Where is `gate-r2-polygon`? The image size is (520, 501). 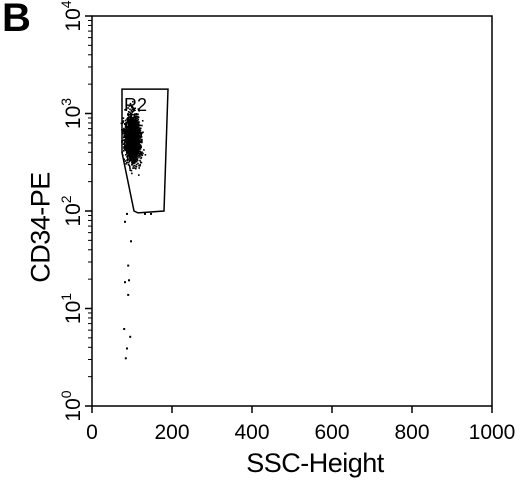
gate-r2-polygon is located at coordinates (145, 151).